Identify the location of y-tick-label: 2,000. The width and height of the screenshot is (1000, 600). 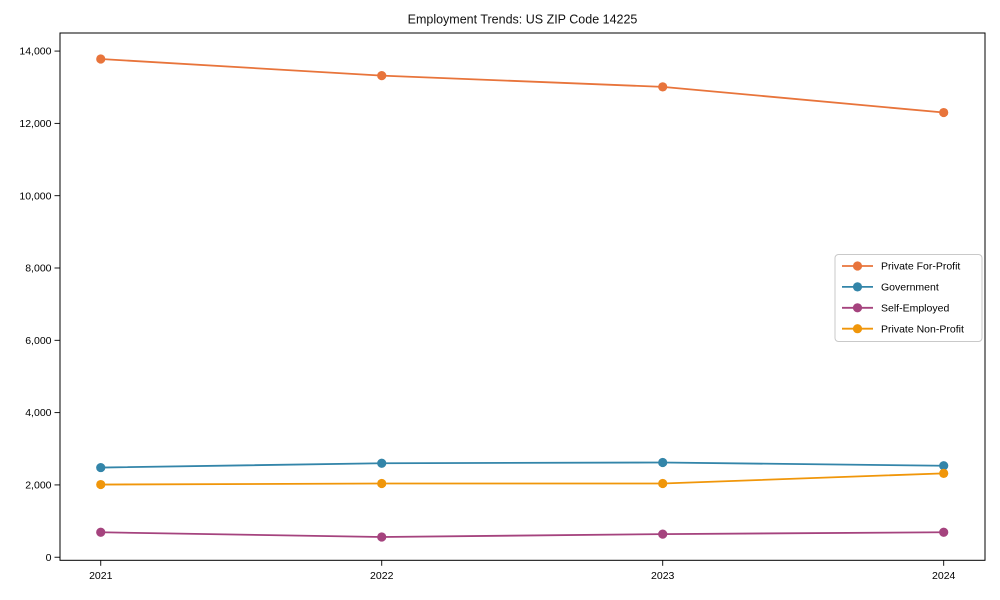
(38, 486).